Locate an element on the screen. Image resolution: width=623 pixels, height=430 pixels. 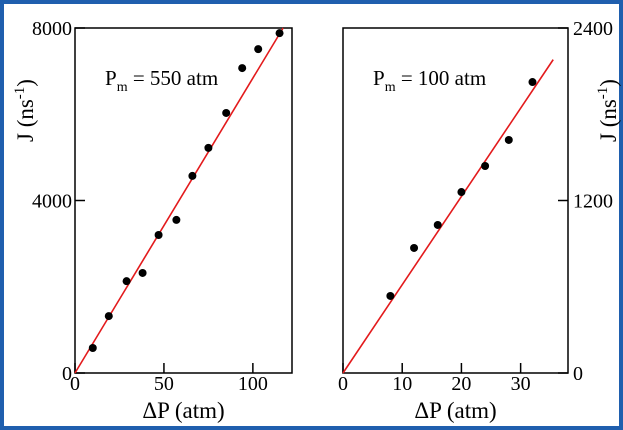
annotation-rest: = 550 atm is located at coordinates (173, 78).